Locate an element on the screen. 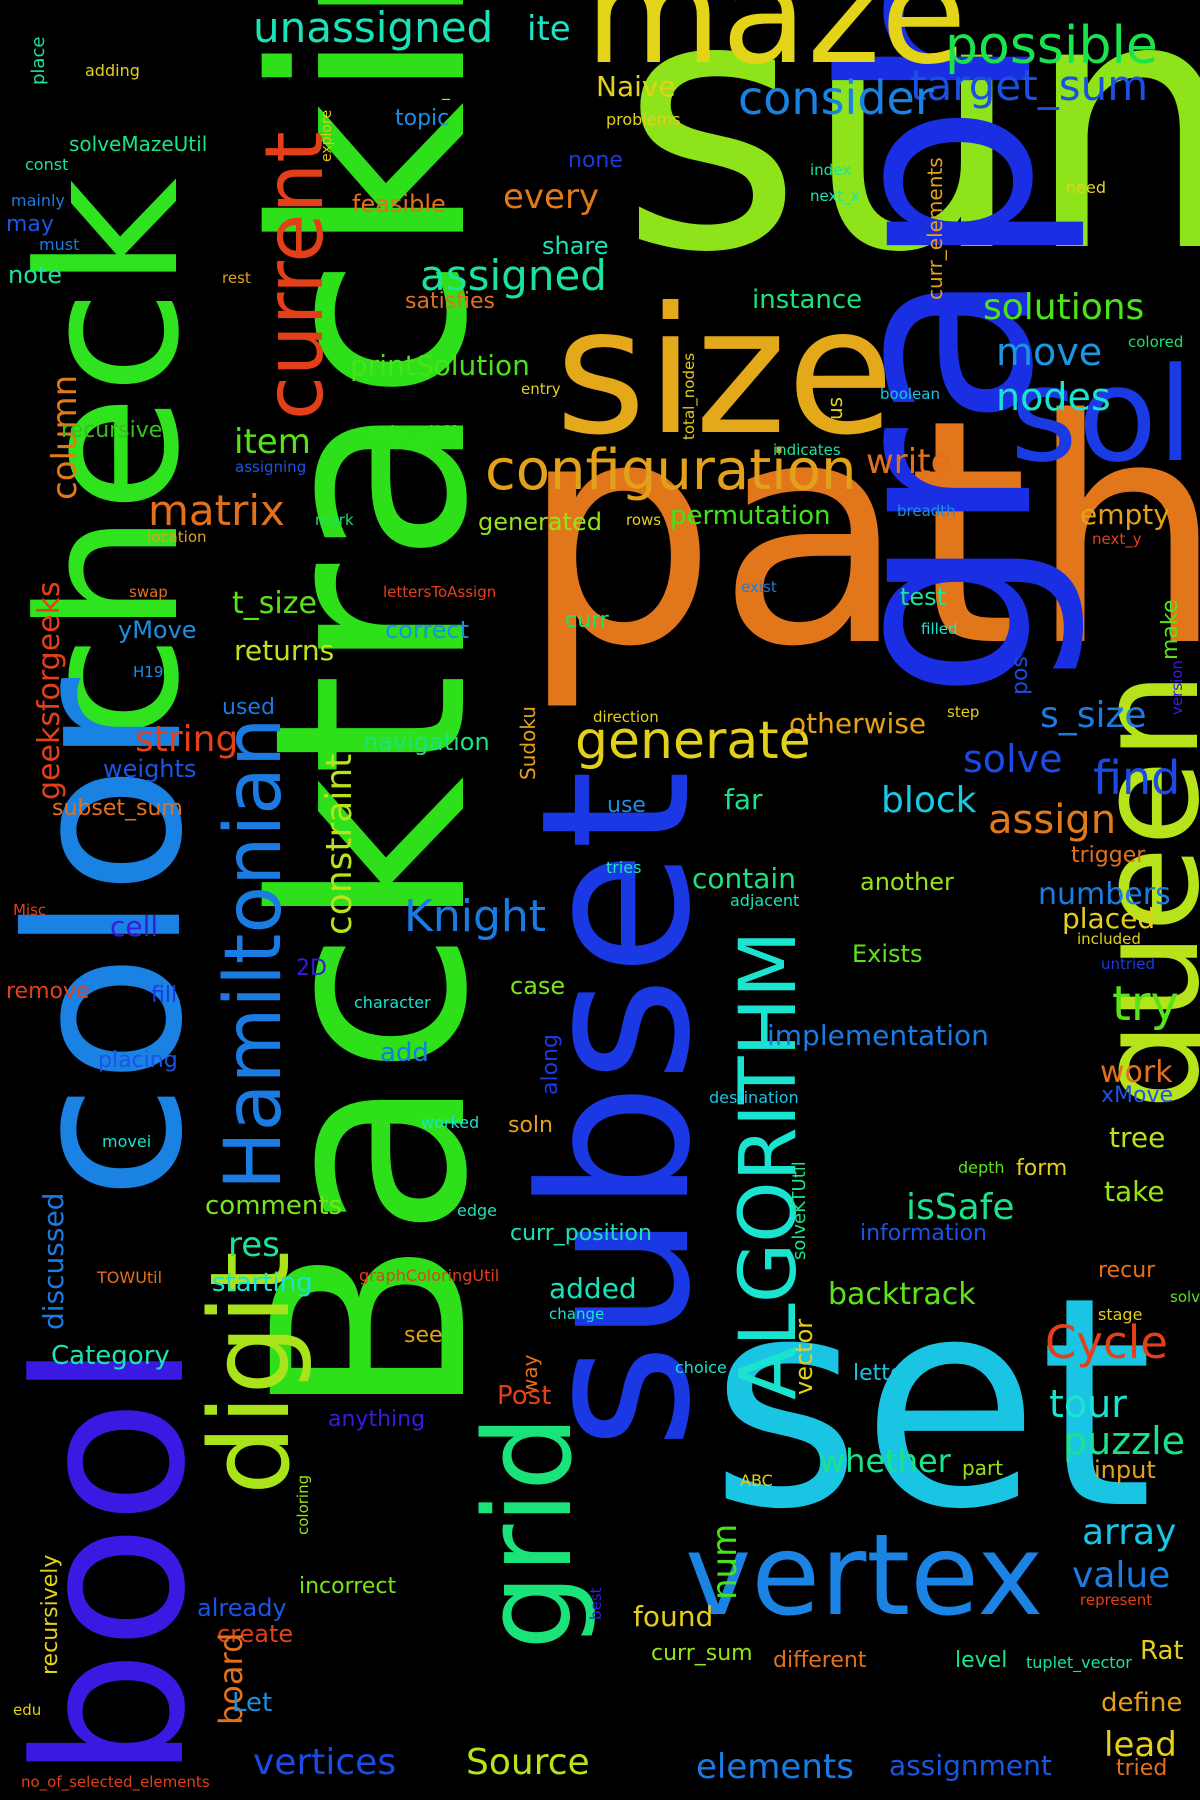 Image resolution: width=1200 pixels, height=1800 pixels. word-correct: correct is located at coordinates (427, 630).